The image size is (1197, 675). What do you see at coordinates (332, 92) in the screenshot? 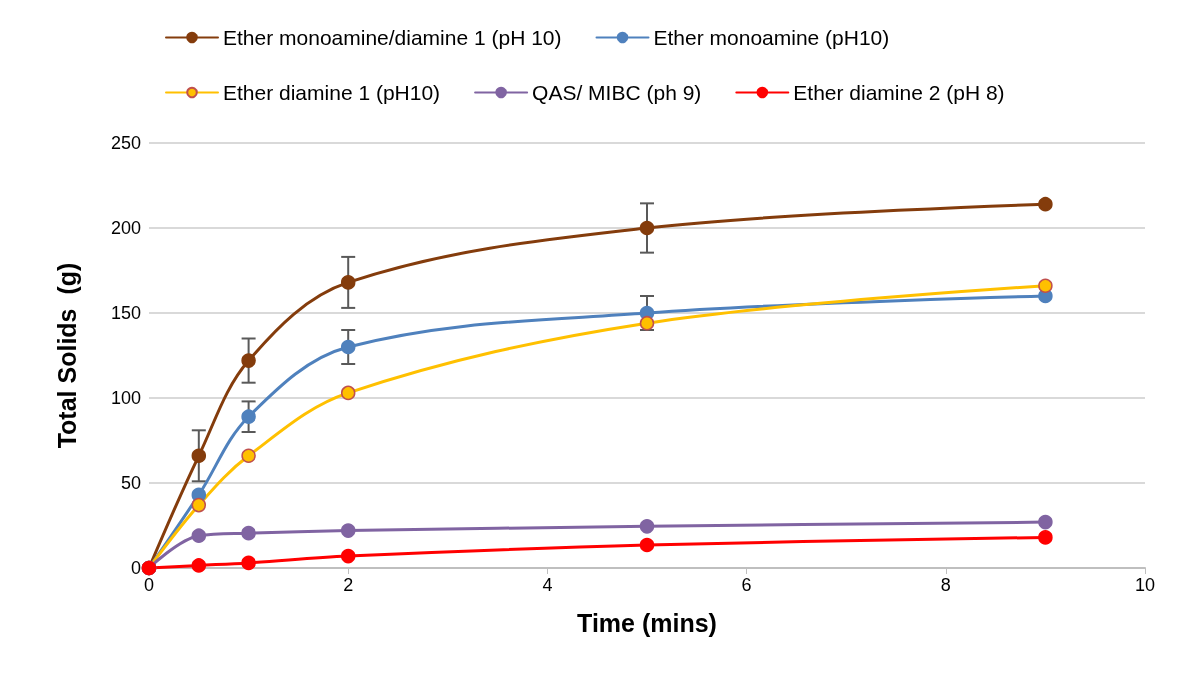
I see `legend-label: Ether diamine 1 (pH10)` at bounding box center [332, 92].